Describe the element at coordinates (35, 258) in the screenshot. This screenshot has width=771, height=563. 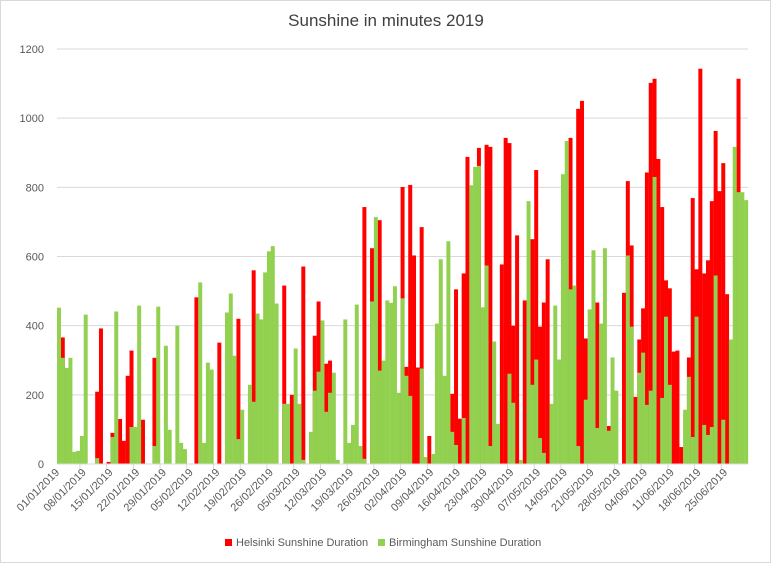
I see `y-tick-label: 600` at that location.